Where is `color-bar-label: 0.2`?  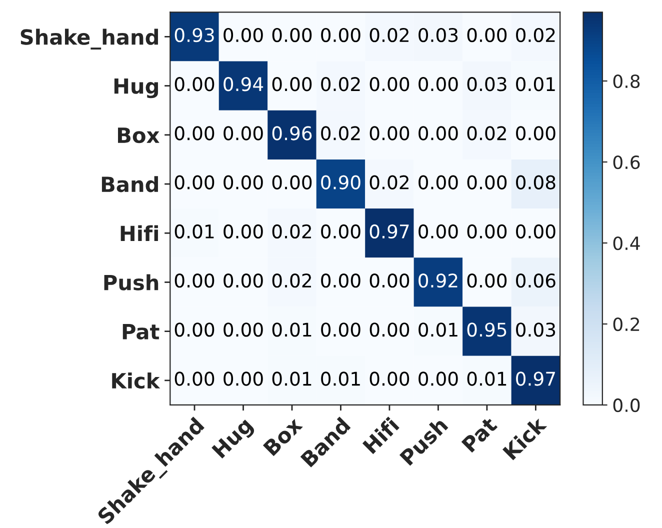
color-bar-label: 0.2 is located at coordinates (626, 324).